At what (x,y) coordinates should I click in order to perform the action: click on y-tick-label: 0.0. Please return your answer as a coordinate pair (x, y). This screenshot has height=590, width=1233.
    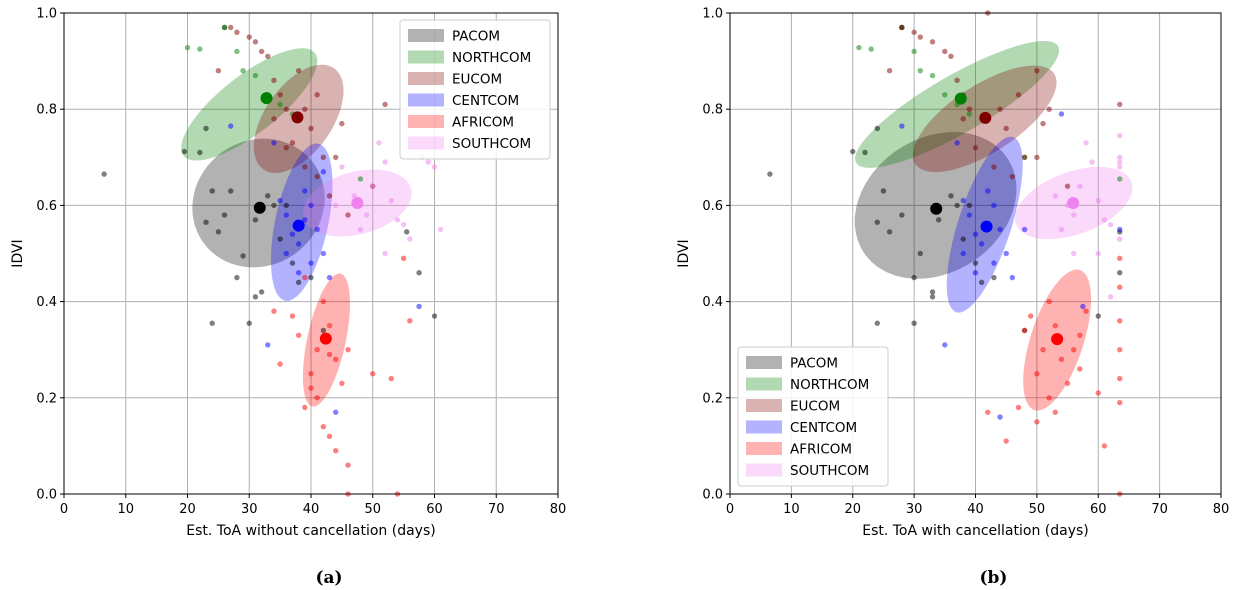
    Looking at the image, I should click on (46, 495).